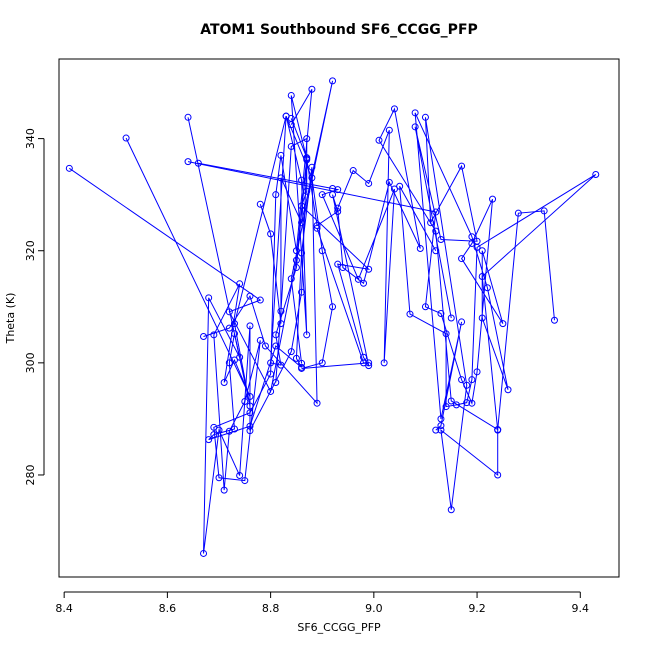  I want to click on y-axis: 280 300 320 340, so click(34, 306).